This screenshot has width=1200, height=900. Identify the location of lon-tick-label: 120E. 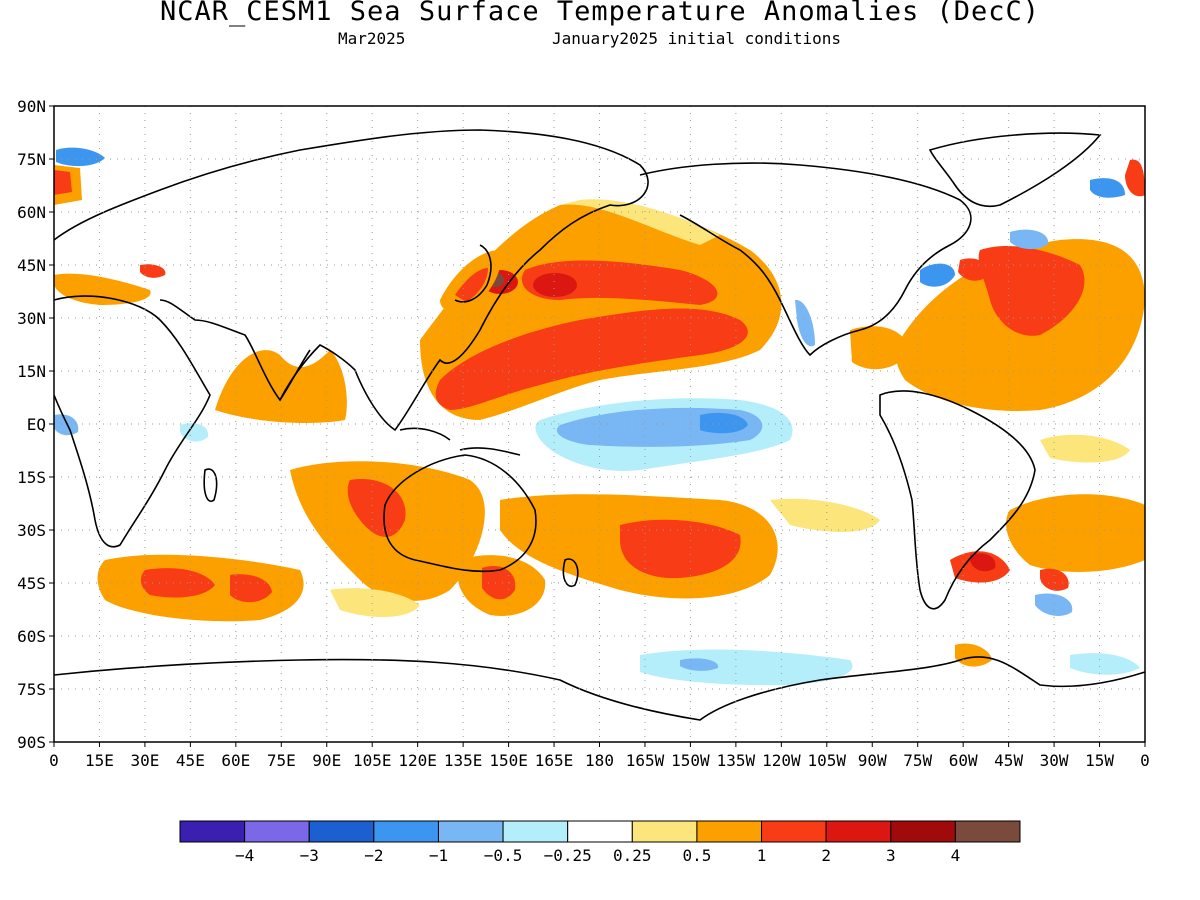
(417, 760).